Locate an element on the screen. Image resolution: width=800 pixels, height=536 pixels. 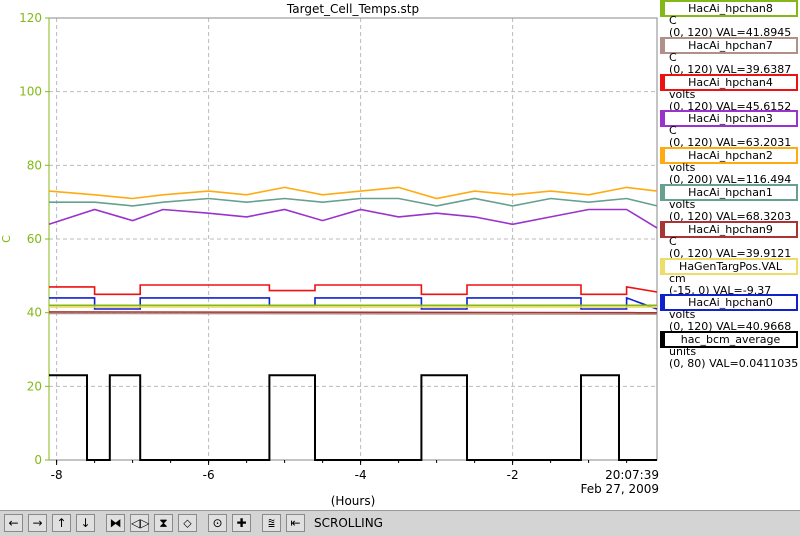
chart-title: Target_Cell_Temps.stp is located at coordinates (352, 9).